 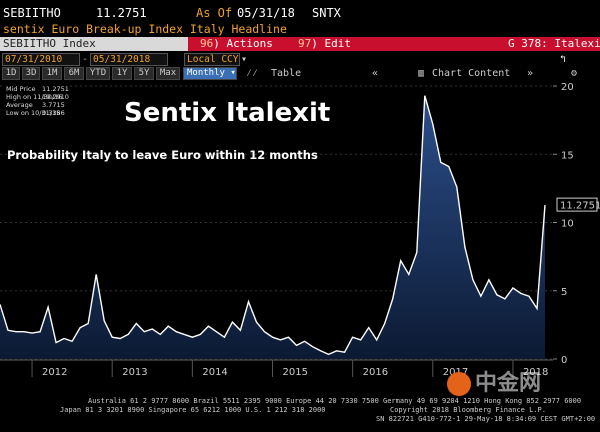 I want to click on line-chart-icon: ⁄⁄, so click(x=252, y=73).